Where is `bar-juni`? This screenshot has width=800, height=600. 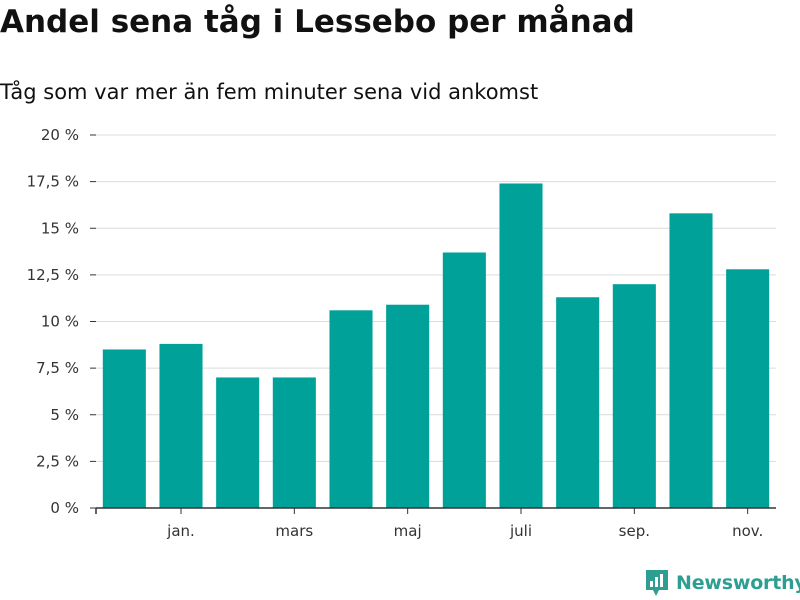
bar-juni is located at coordinates (464, 380).